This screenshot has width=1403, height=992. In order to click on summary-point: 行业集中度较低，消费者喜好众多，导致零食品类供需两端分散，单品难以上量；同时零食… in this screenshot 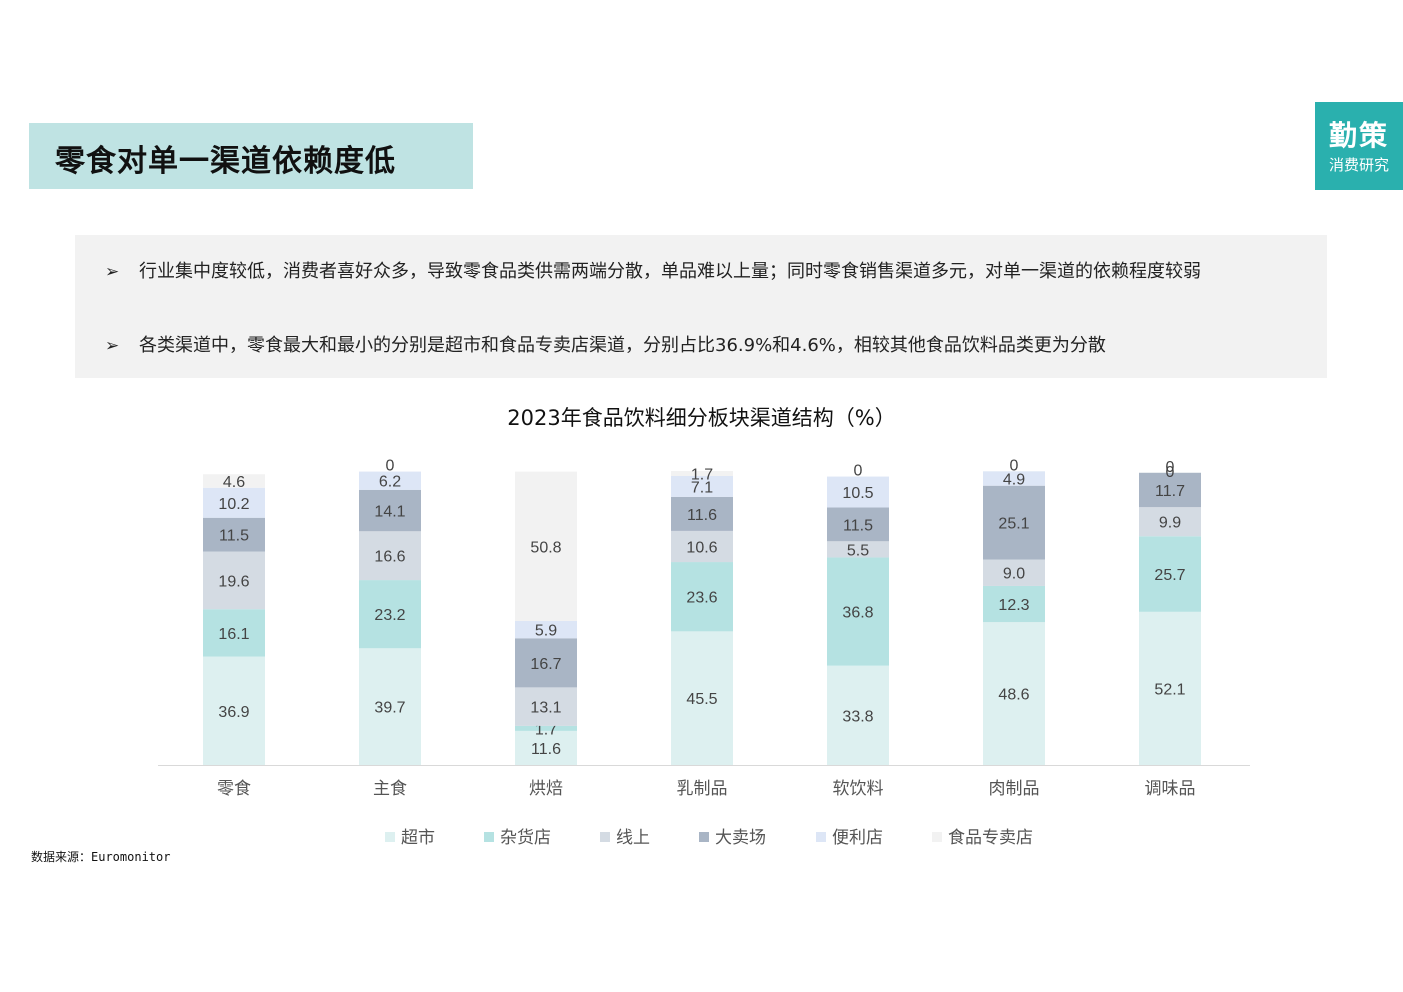, I will do `click(670, 271)`.